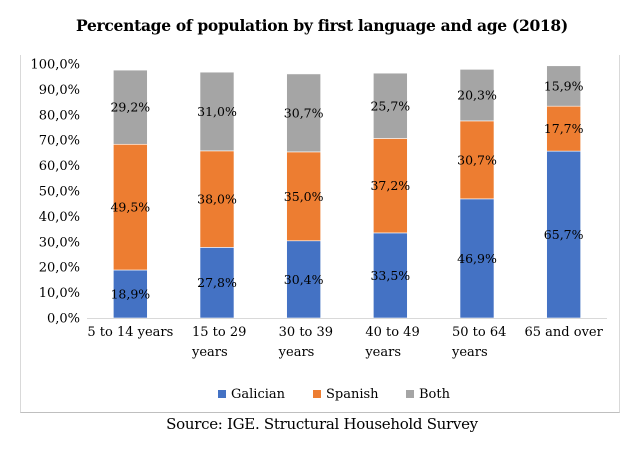  Describe the element at coordinates (390, 275) in the screenshot. I see `data-label-galician: 33,5%` at that location.